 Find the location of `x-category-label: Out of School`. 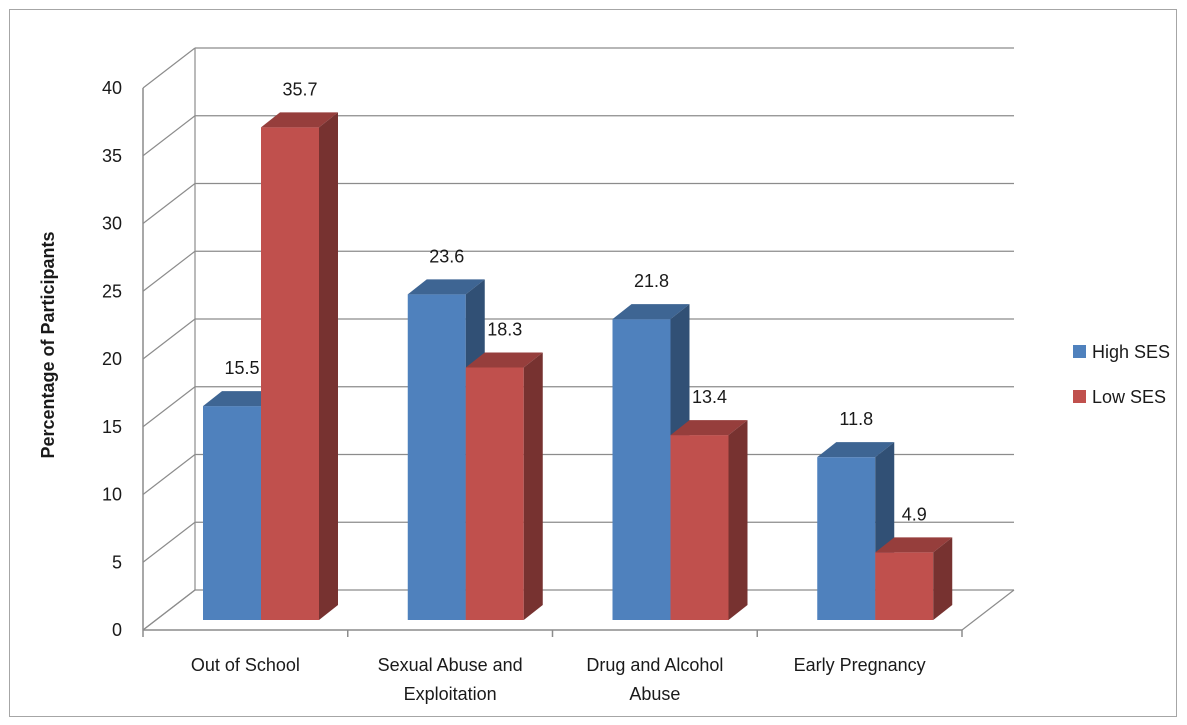

x-category-label: Out of School is located at coordinates (245, 665).